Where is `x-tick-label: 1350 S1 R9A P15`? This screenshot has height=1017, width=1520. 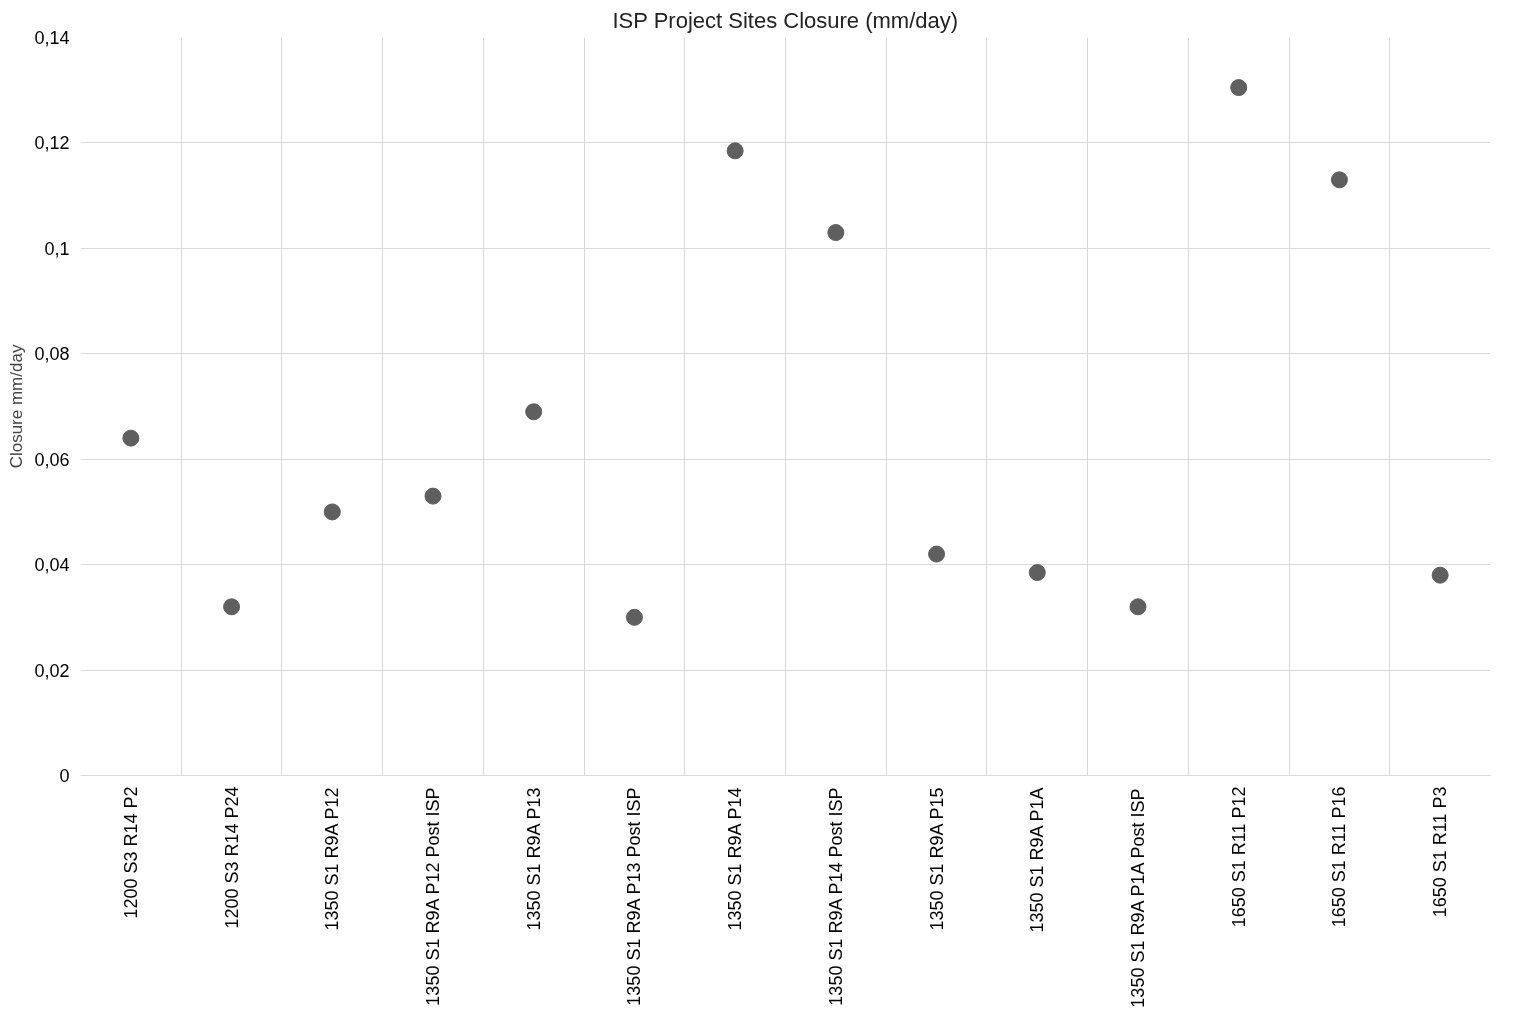 x-tick-label: 1350 S1 R9A P15 is located at coordinates (936, 859).